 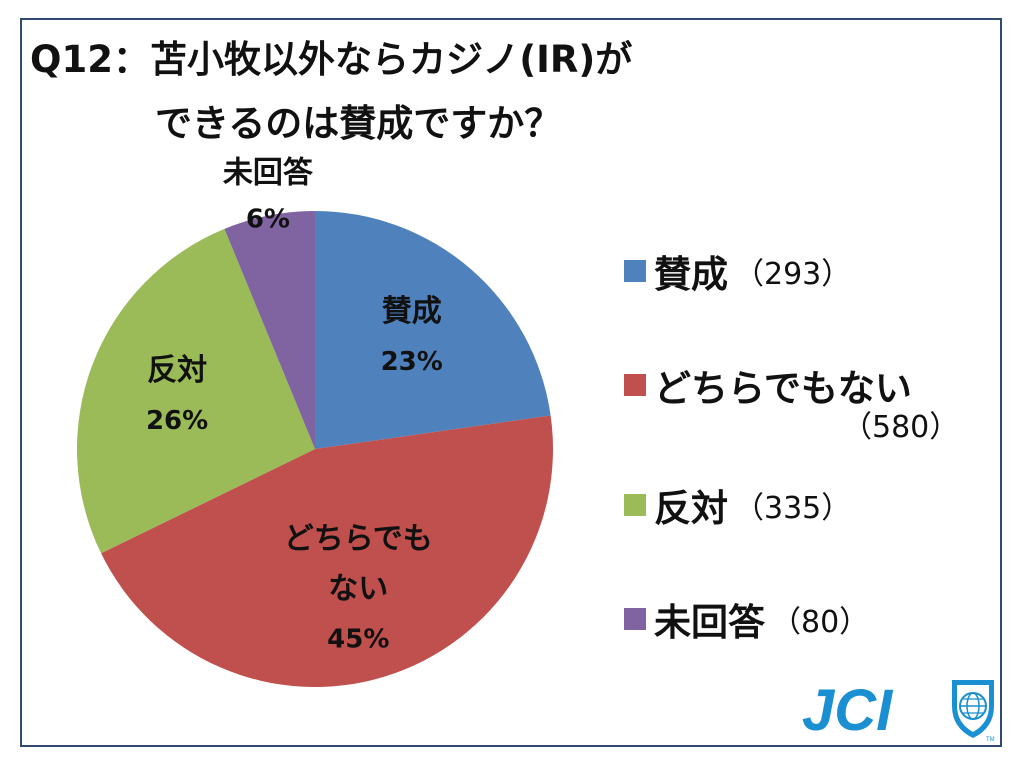 What do you see at coordinates (331, 59) in the screenshot?
I see `title-line-1: Q12：苫小牧以外ならカジノ(IR)が` at bounding box center [331, 59].